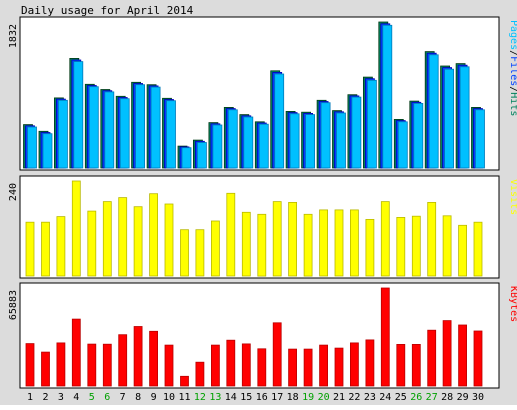  I want to click on legend-pages: Pages, so click(512, 35).